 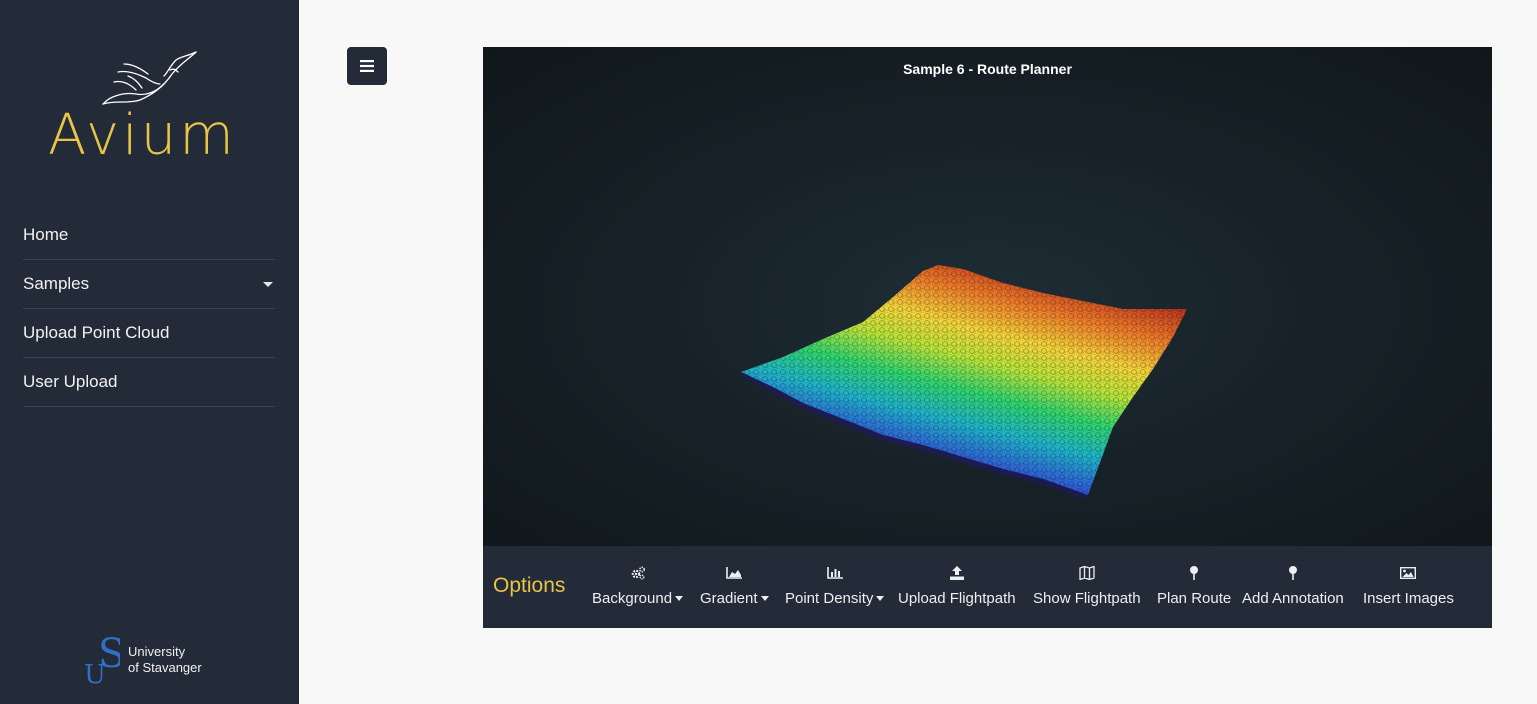 What do you see at coordinates (149, 78) in the screenshot?
I see `bird-logo-icon` at bounding box center [149, 78].